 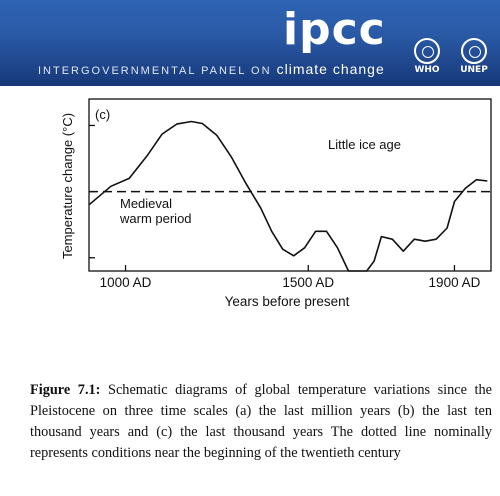 What do you see at coordinates (474, 51) in the screenshot?
I see `unep-emblem-icon` at bounding box center [474, 51].